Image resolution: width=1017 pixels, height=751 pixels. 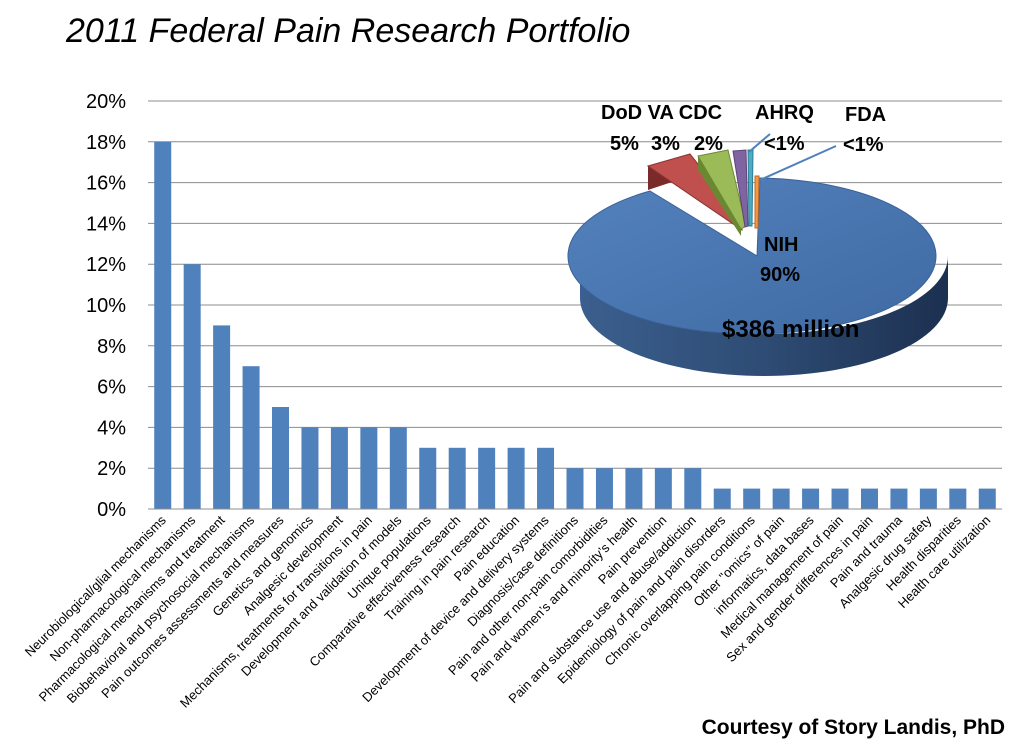 I want to click on leader-line-fda, so click(x=798, y=163).